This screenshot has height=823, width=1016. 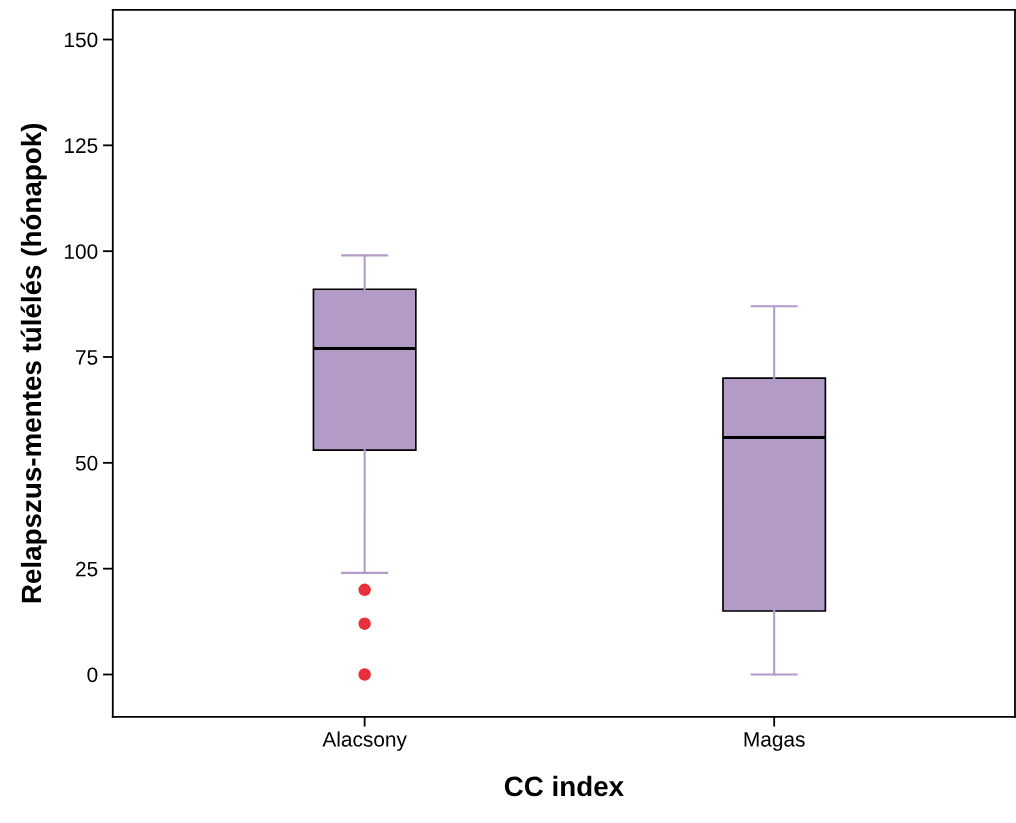 What do you see at coordinates (81, 251) in the screenshot?
I see `y-tick-label: 100` at bounding box center [81, 251].